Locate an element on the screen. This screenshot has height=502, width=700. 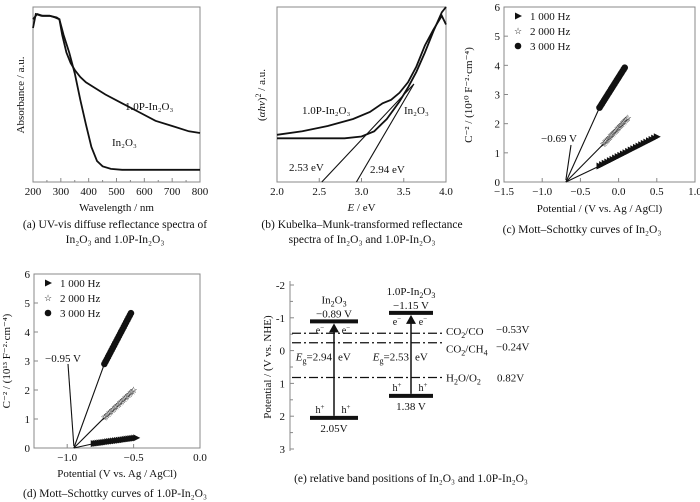
x-tick-label: 4.0 is located at coordinates (446, 192).